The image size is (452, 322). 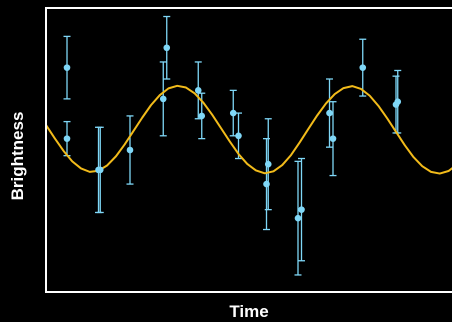 I want to click on x-axis-label: Time, so click(x=248, y=311).